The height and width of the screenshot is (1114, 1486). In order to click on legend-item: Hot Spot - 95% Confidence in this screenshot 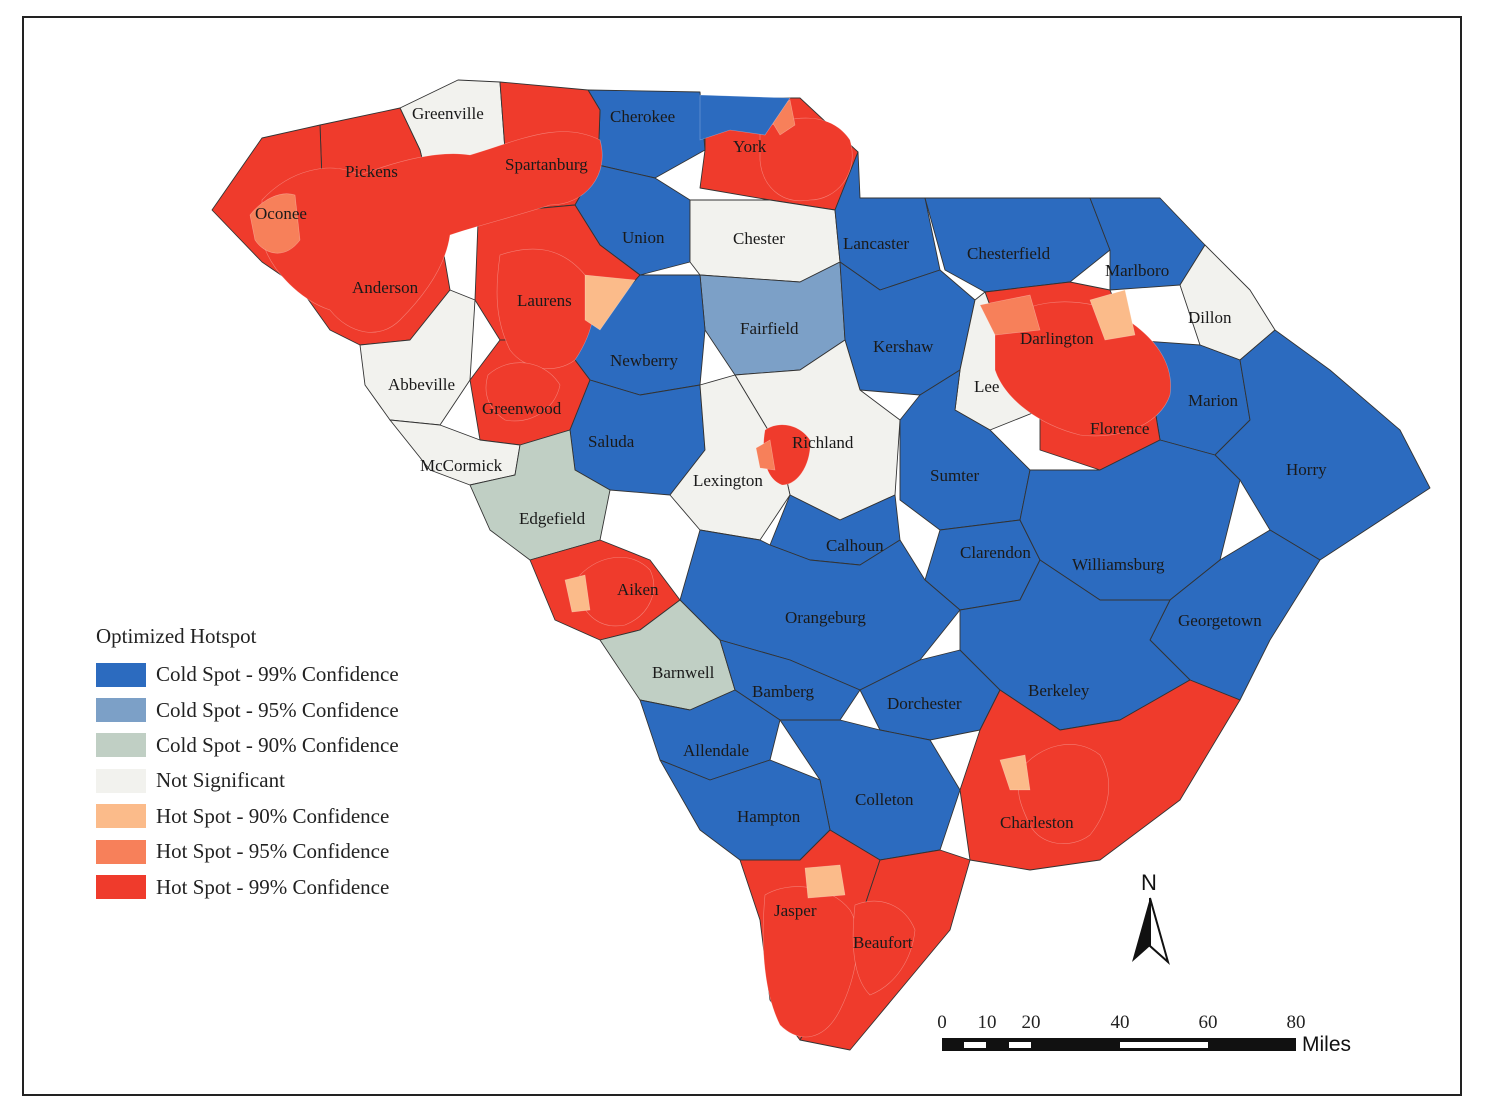, I will do `click(247, 851)`.